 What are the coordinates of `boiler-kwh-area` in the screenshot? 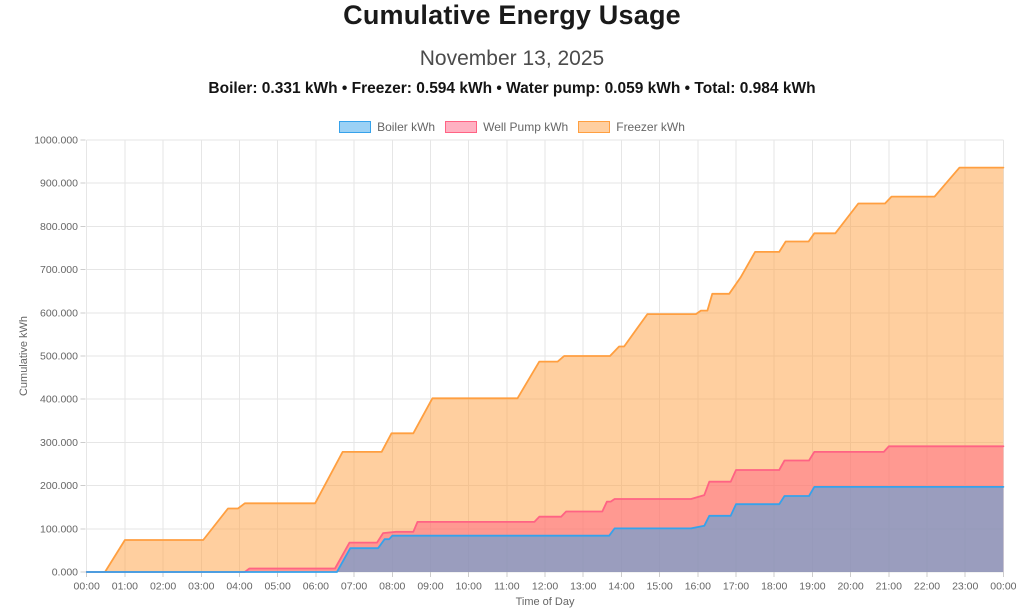 It's located at (545, 529).